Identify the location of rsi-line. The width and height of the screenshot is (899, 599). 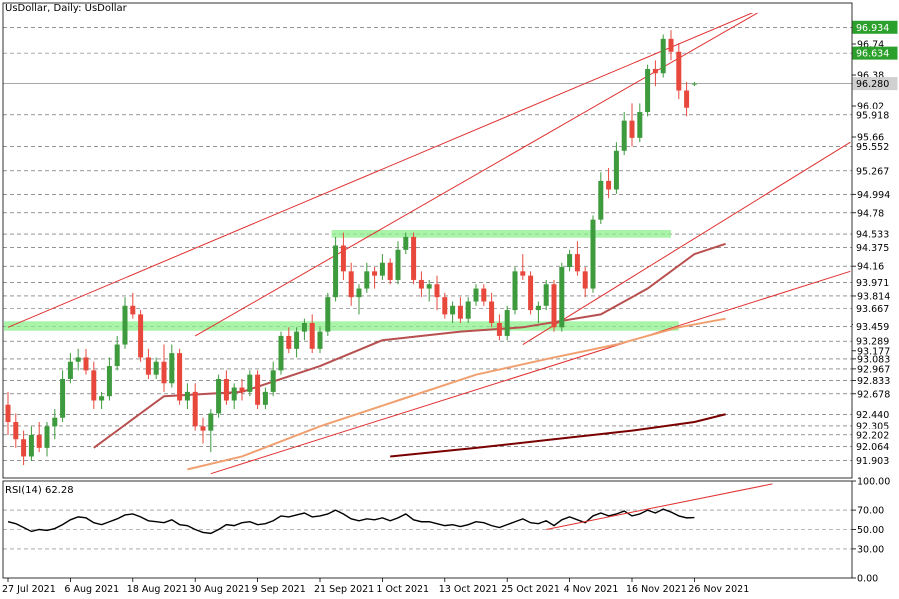
(351, 521).